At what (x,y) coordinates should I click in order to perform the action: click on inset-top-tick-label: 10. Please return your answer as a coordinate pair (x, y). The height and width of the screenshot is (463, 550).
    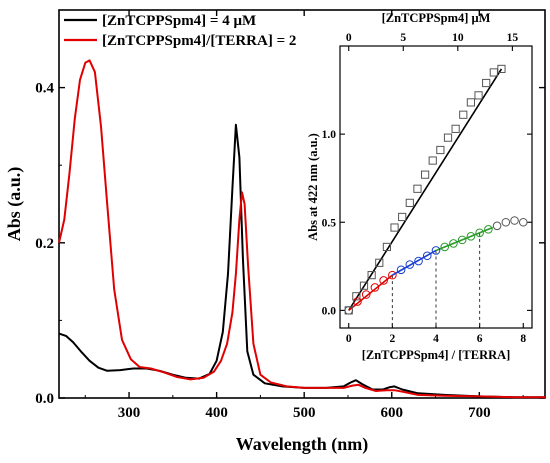
    Looking at the image, I should click on (458, 38).